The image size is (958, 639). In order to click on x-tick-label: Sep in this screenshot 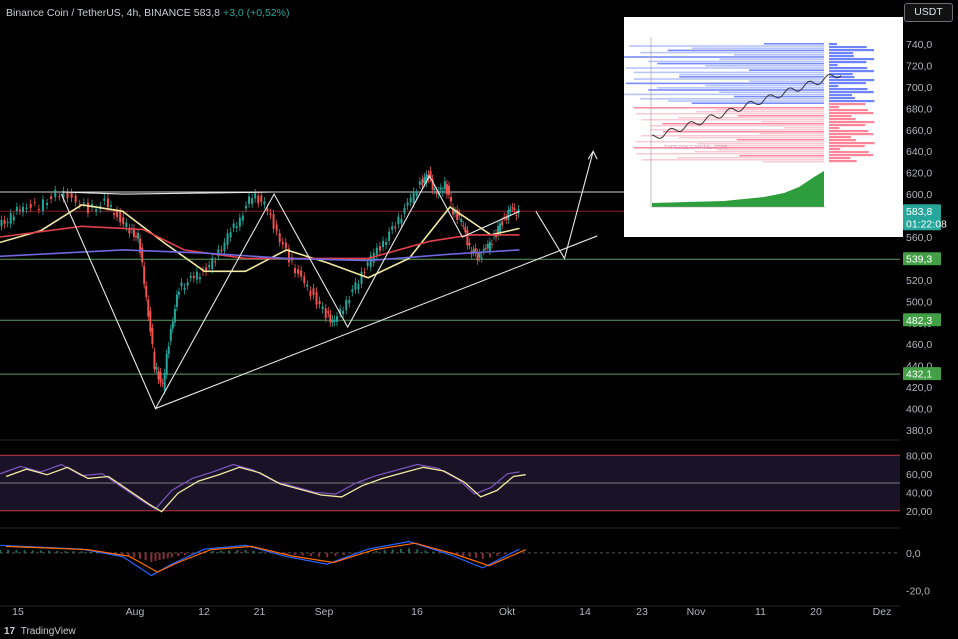, I will do `click(324, 612)`.